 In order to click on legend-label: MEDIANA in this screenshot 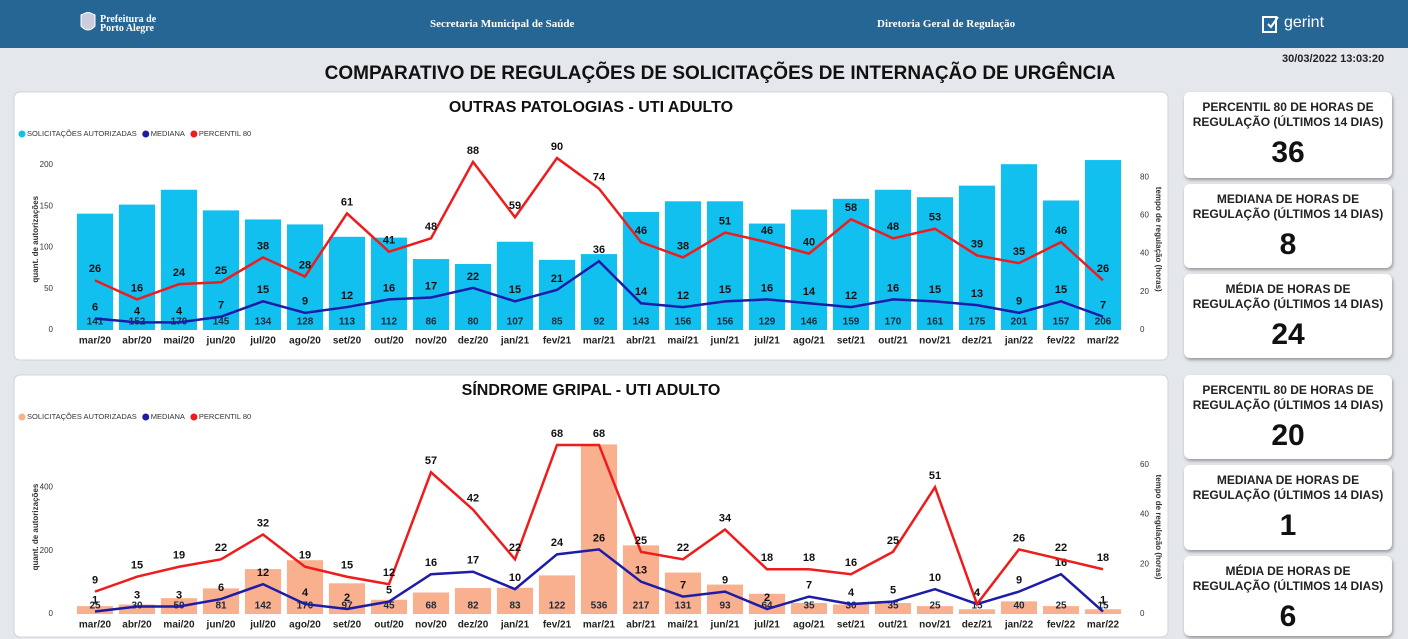, I will do `click(168, 416)`.